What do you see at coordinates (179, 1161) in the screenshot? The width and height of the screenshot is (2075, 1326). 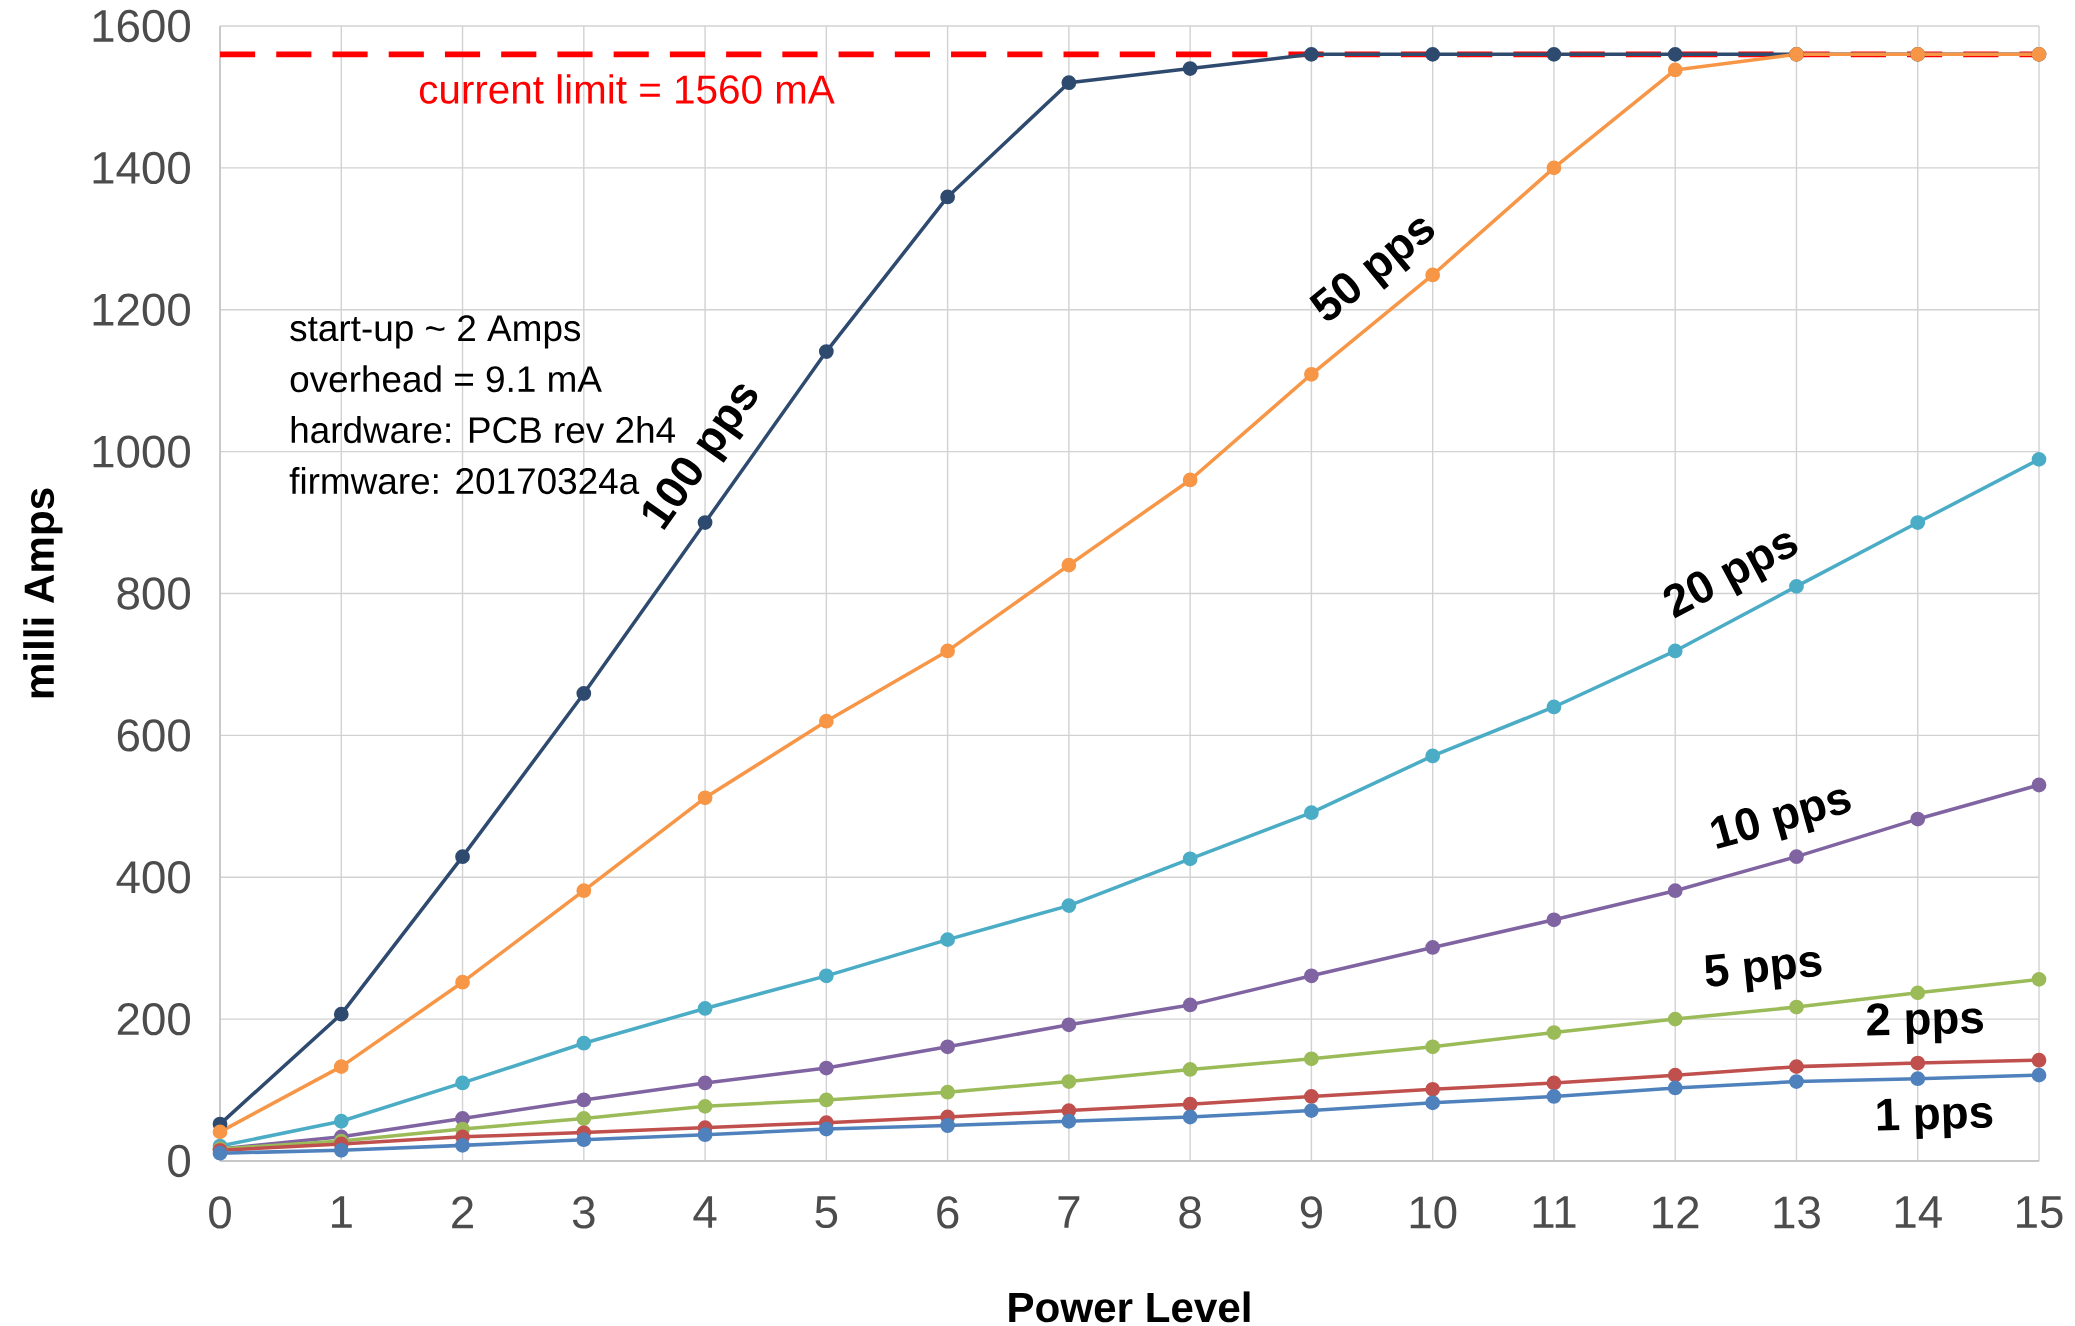 I see `y-tick-label: 0` at bounding box center [179, 1161].